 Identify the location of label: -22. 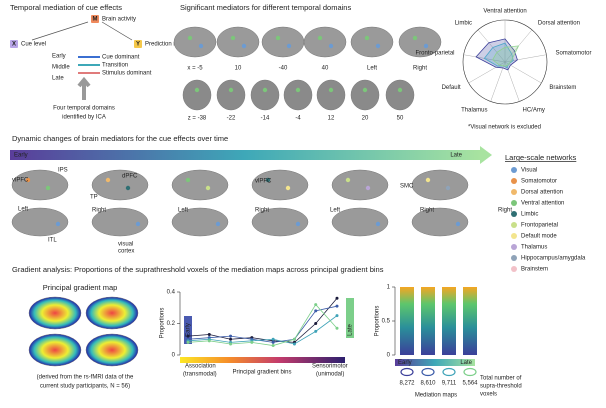
(231, 119).